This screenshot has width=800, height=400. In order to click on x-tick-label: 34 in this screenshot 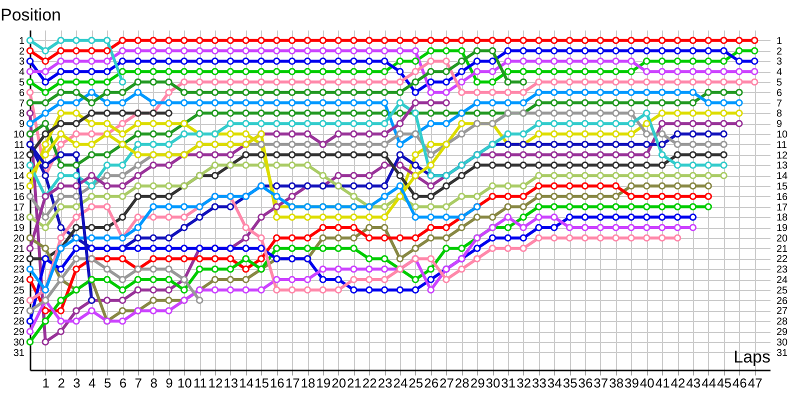, I will do `click(554, 383)`.